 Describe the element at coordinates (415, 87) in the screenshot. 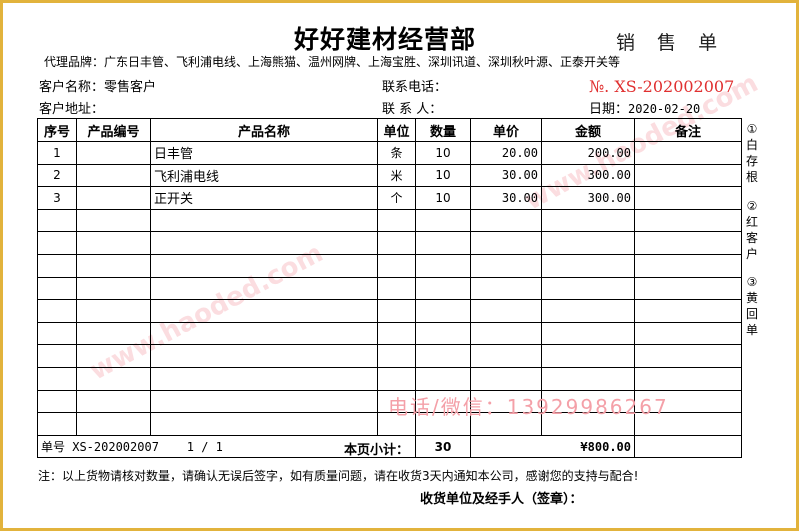

I see `phone-label: 联系电话：` at that location.